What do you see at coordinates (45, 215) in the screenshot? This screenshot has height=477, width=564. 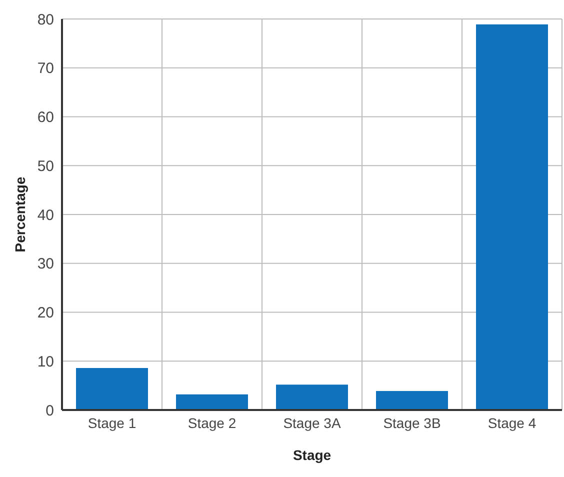 I see `y-tick-label: 40` at bounding box center [45, 215].